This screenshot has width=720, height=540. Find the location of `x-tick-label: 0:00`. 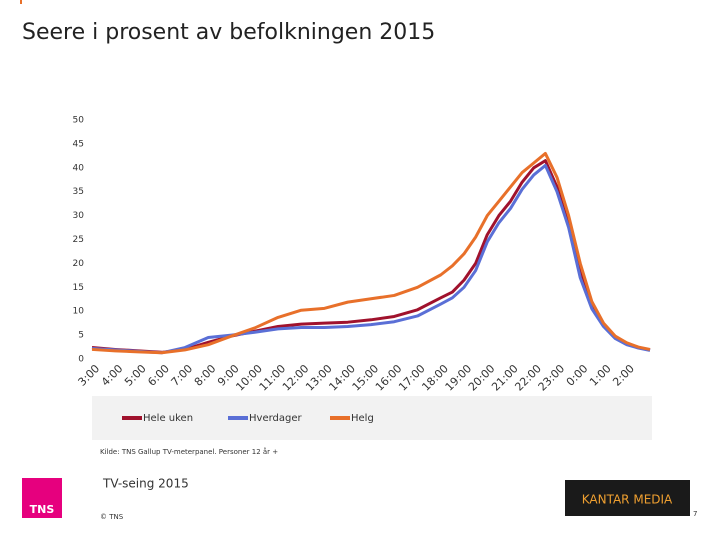

x-tick-label: 0:00 is located at coordinates (577, 375).